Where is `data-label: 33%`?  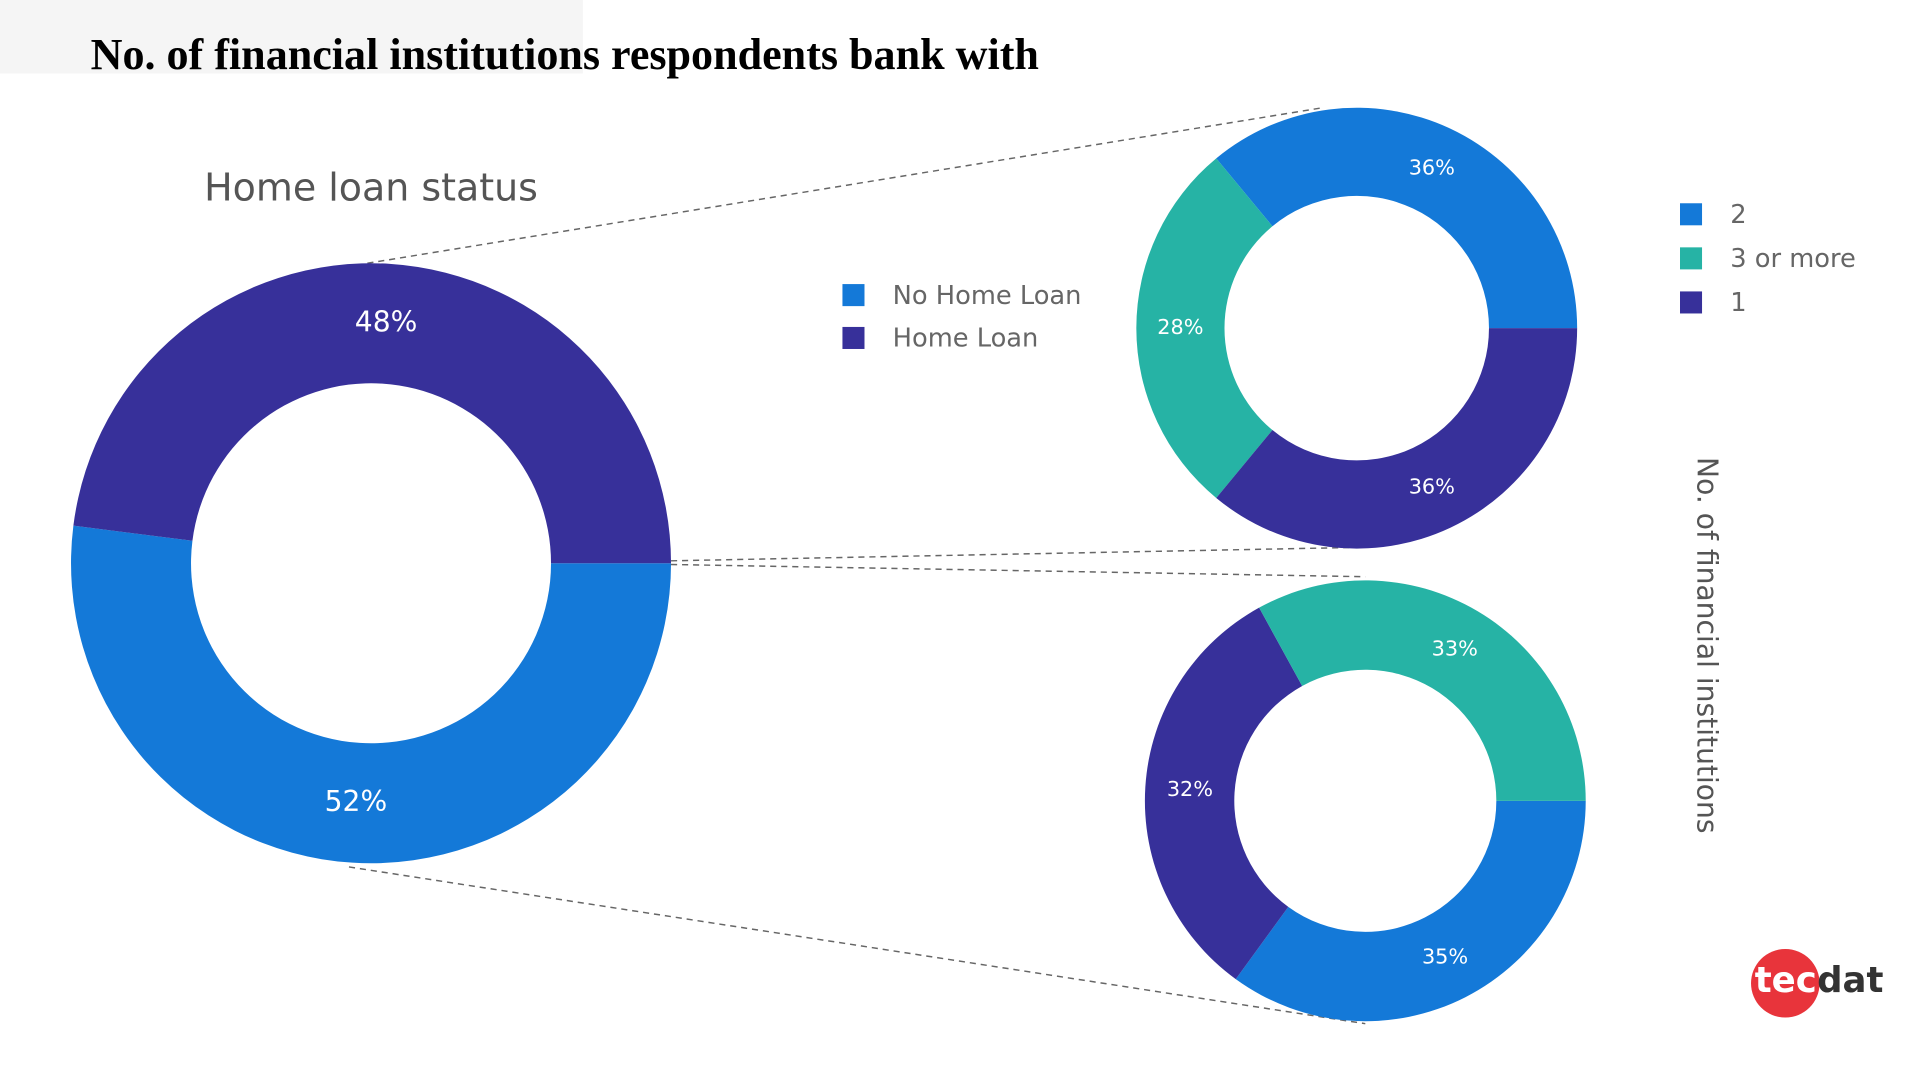 data-label: 33% is located at coordinates (1455, 649).